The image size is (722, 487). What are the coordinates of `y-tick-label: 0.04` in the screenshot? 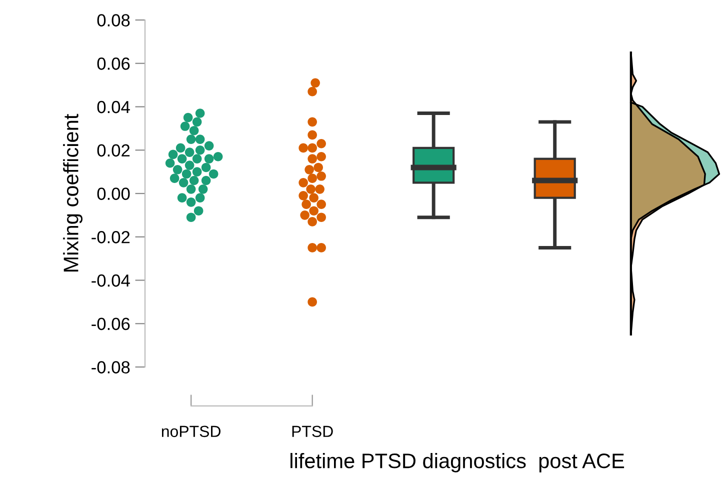 It's located at (113, 107).